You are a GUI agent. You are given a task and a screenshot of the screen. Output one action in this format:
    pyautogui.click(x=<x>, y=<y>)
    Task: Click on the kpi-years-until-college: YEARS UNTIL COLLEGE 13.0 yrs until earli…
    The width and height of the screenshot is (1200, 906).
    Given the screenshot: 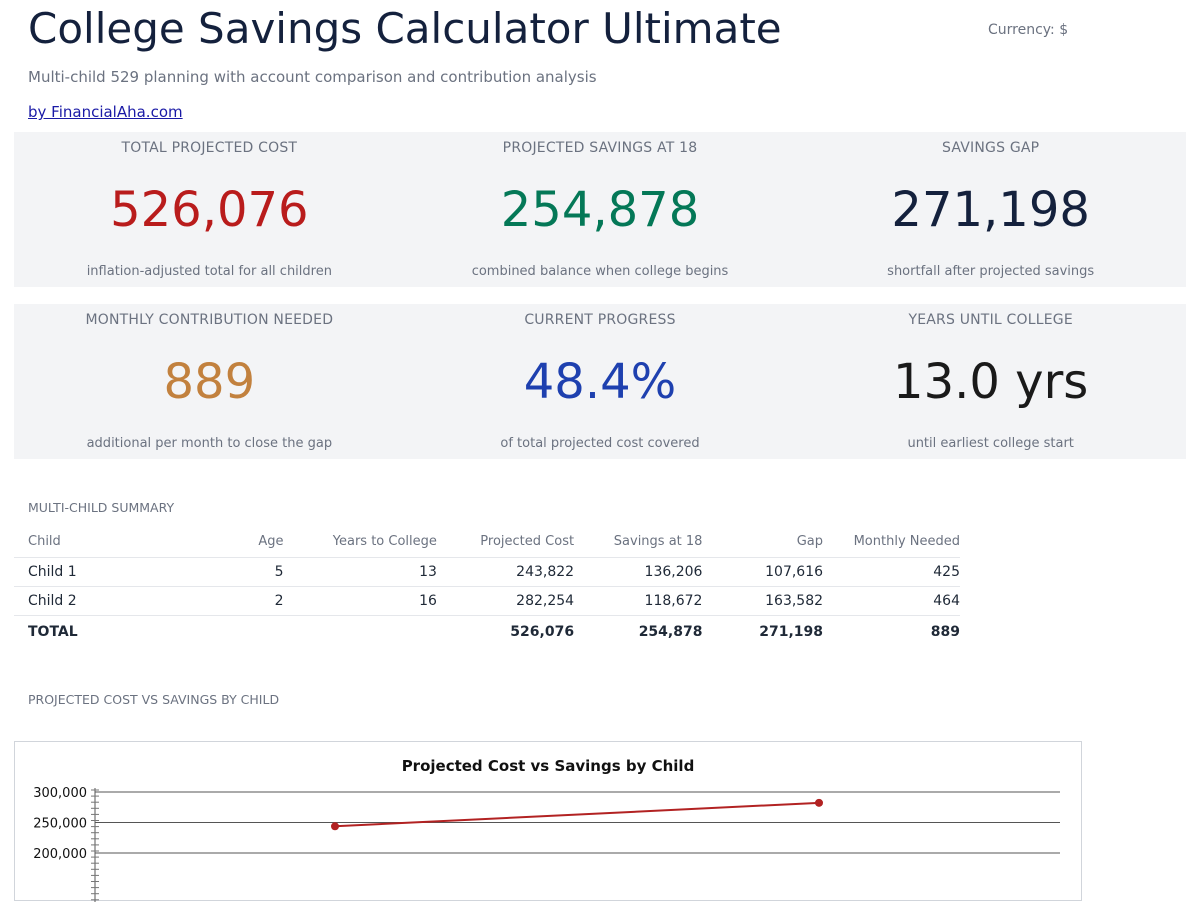 What is the action you would take?
    pyautogui.click(x=990, y=381)
    